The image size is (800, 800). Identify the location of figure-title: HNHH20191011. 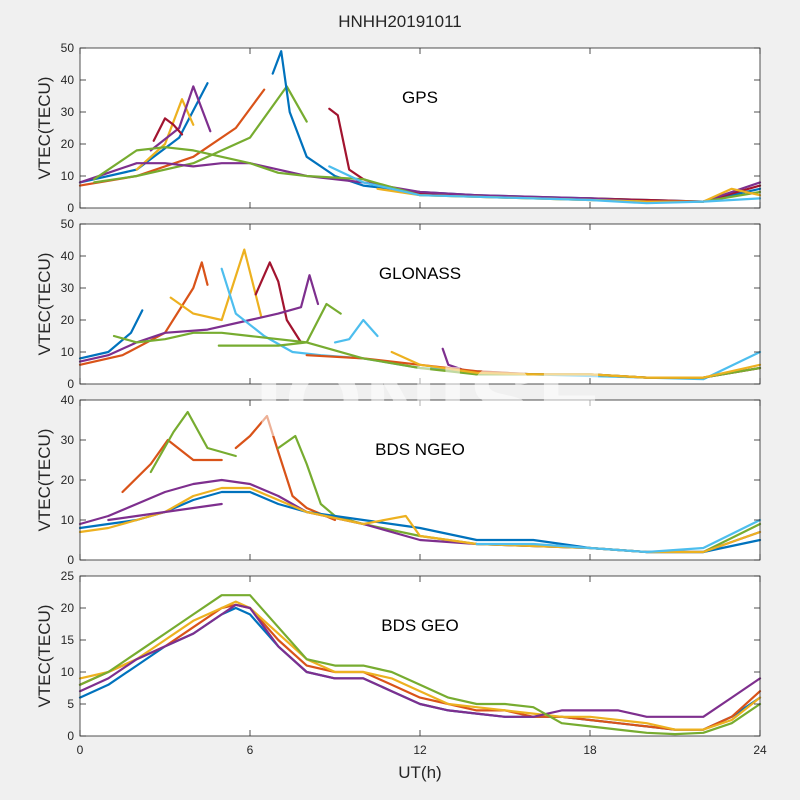
(400, 21).